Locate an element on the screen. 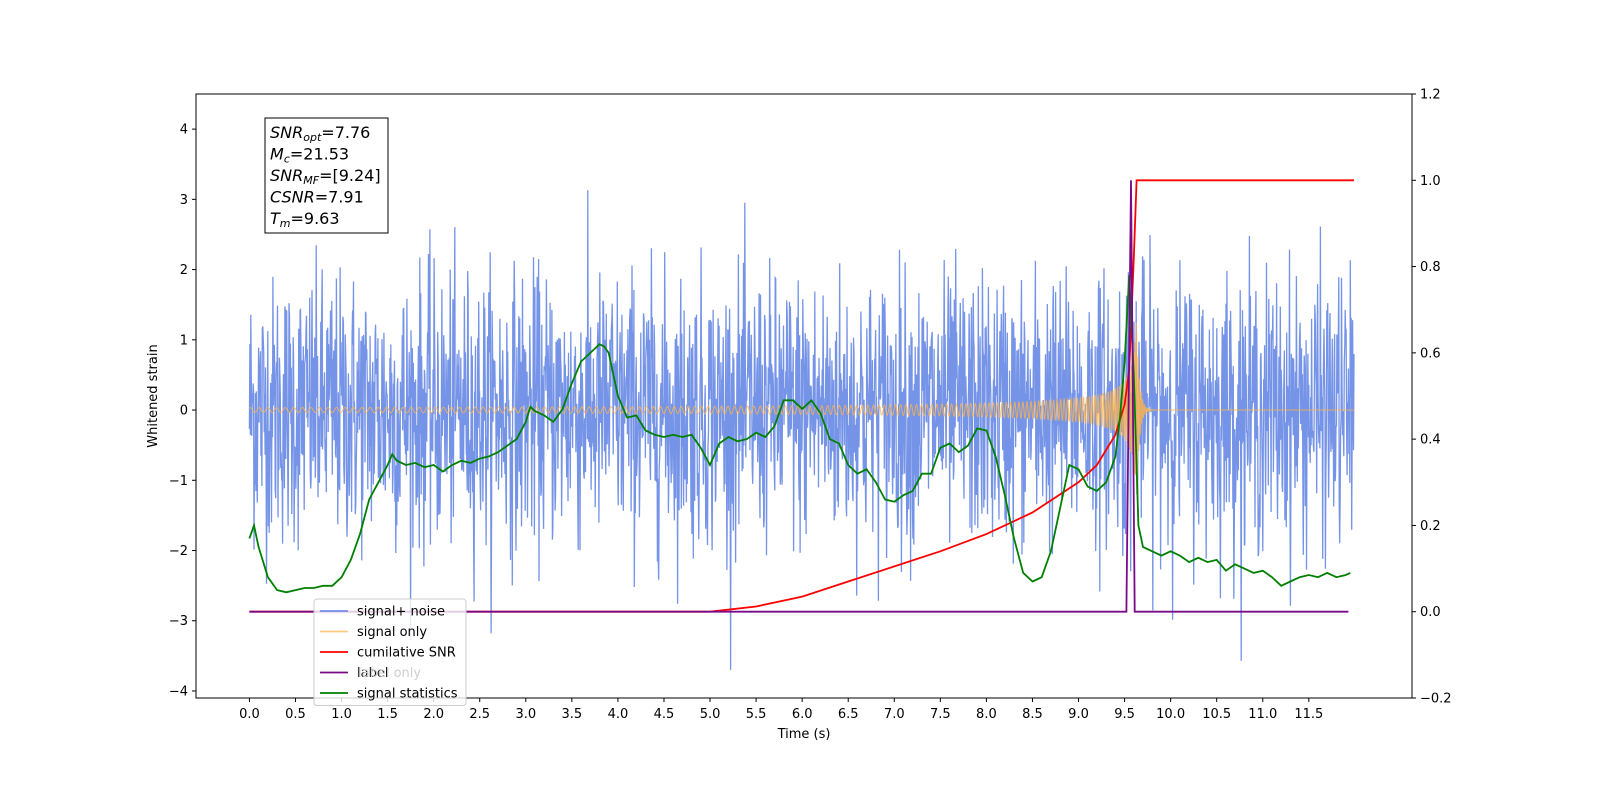  annotation-value: =[9.24] is located at coordinates (350, 175).